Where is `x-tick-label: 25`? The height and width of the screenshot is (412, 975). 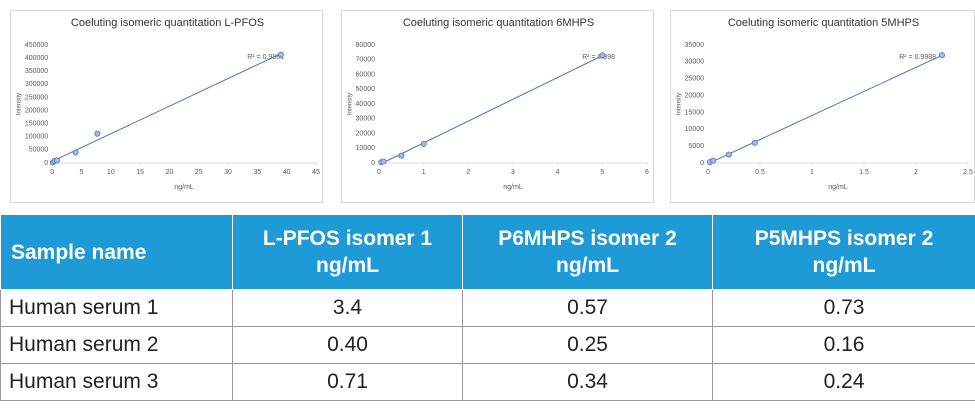
x-tick-label: 25 is located at coordinates (199, 172).